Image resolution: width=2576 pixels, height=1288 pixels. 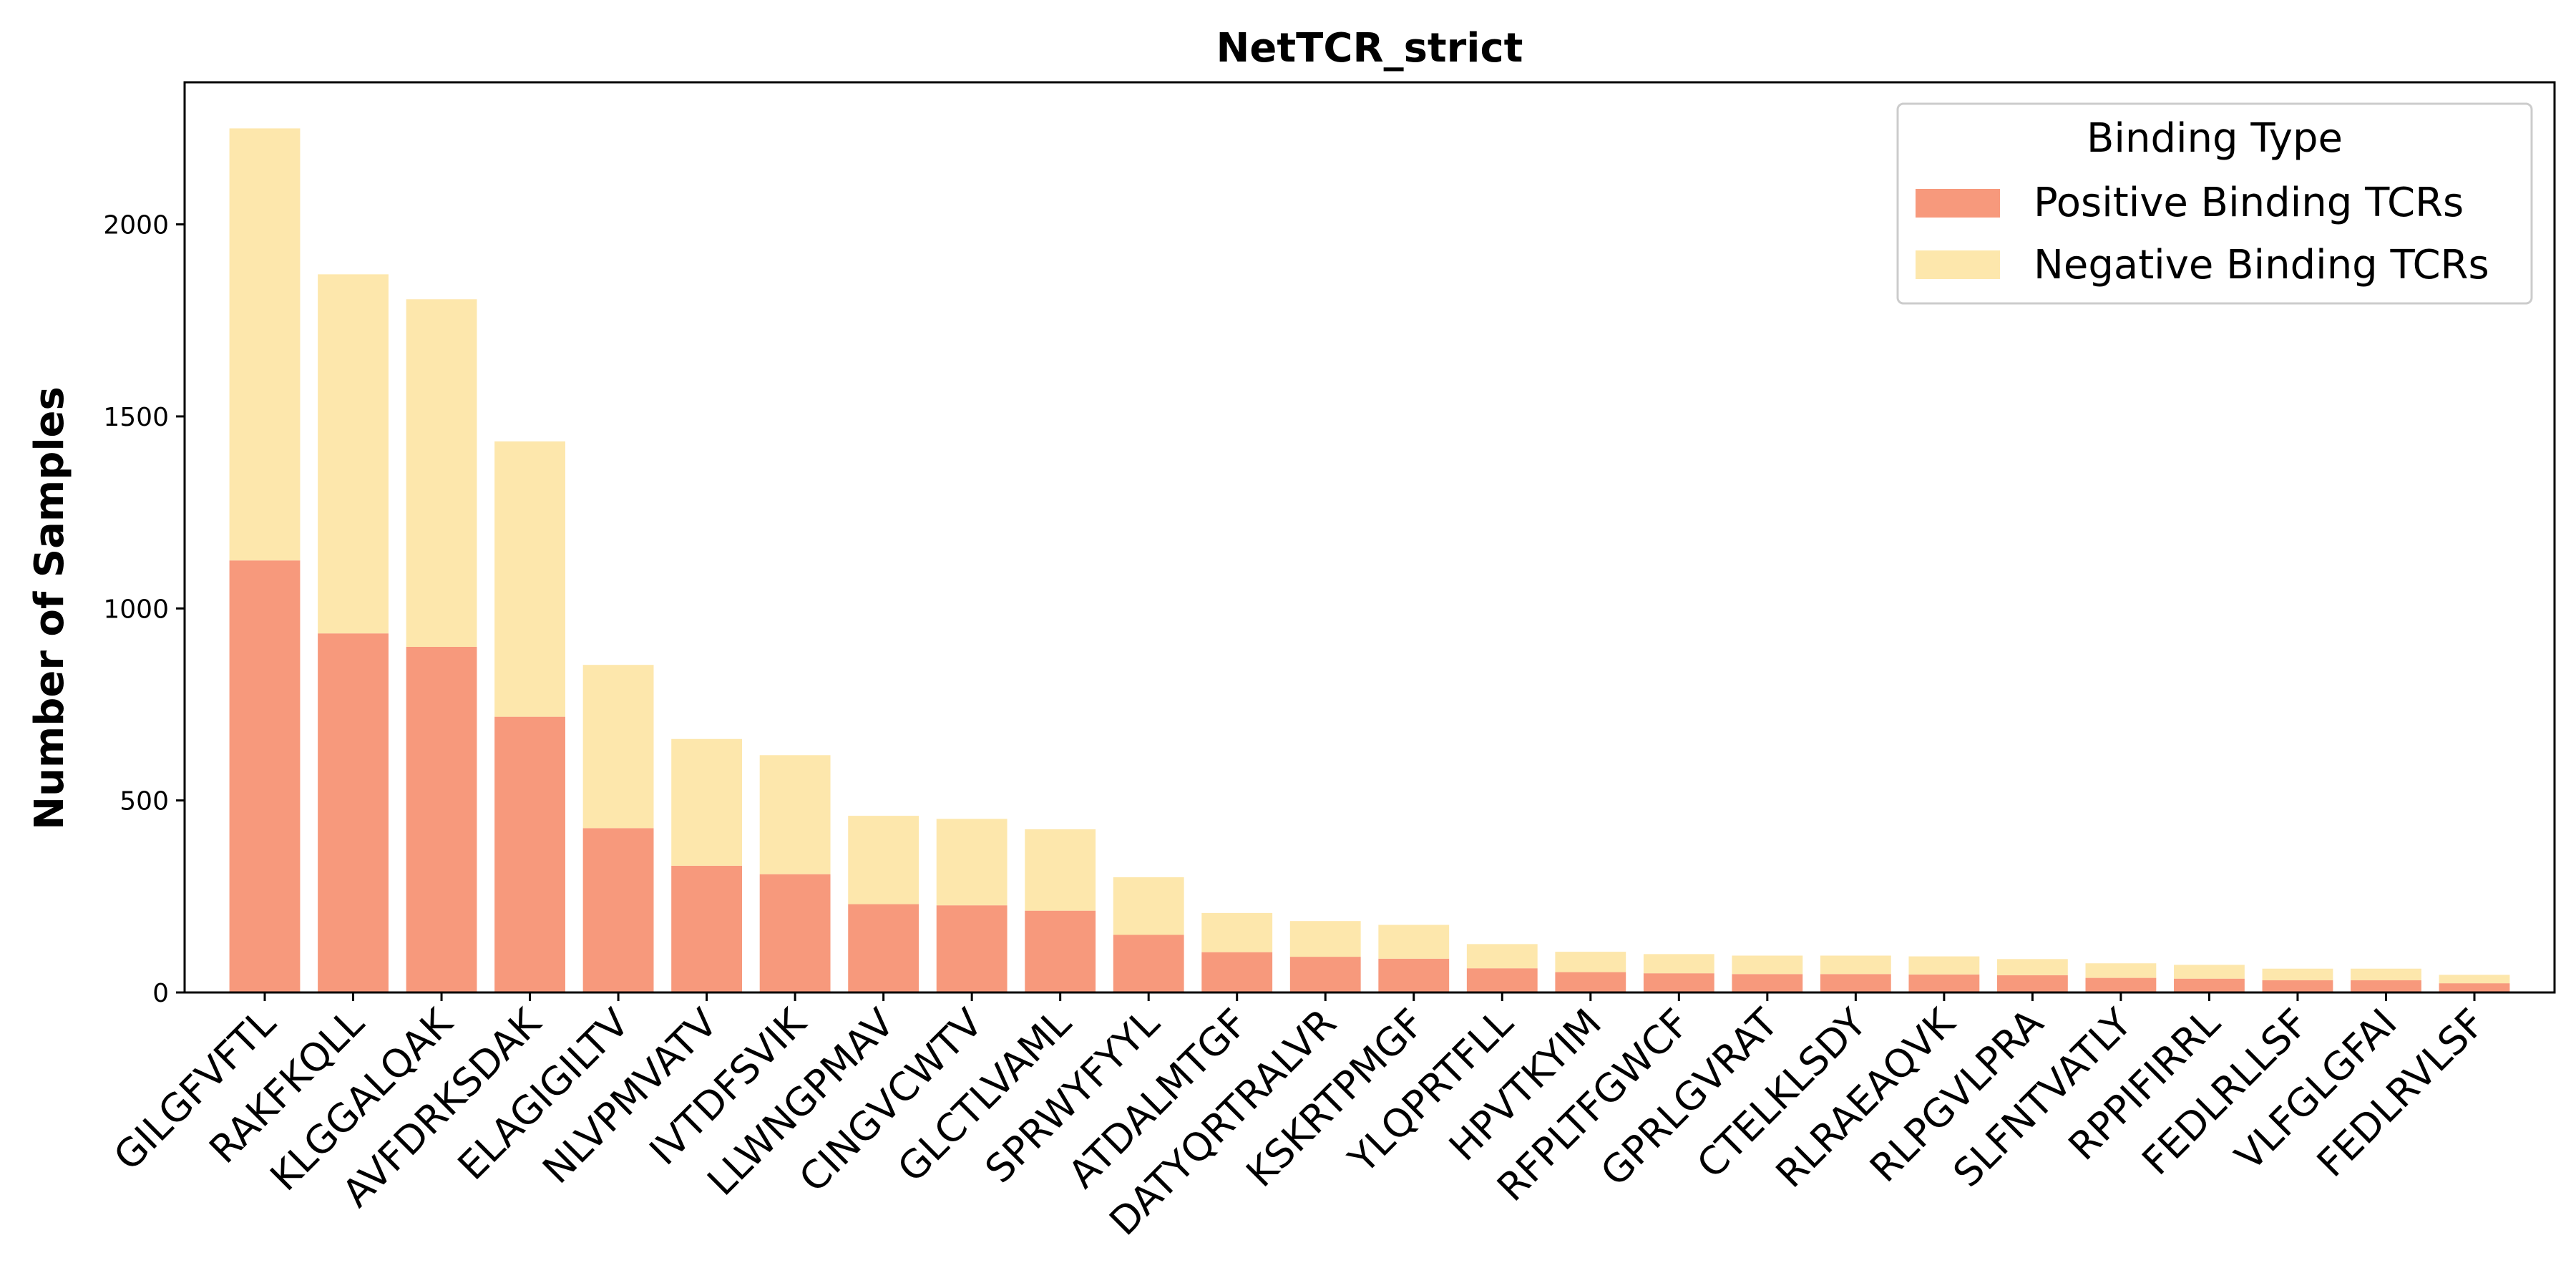 What do you see at coordinates (2297, 974) in the screenshot?
I see `bar-negative-fedlrllsf` at bounding box center [2297, 974].